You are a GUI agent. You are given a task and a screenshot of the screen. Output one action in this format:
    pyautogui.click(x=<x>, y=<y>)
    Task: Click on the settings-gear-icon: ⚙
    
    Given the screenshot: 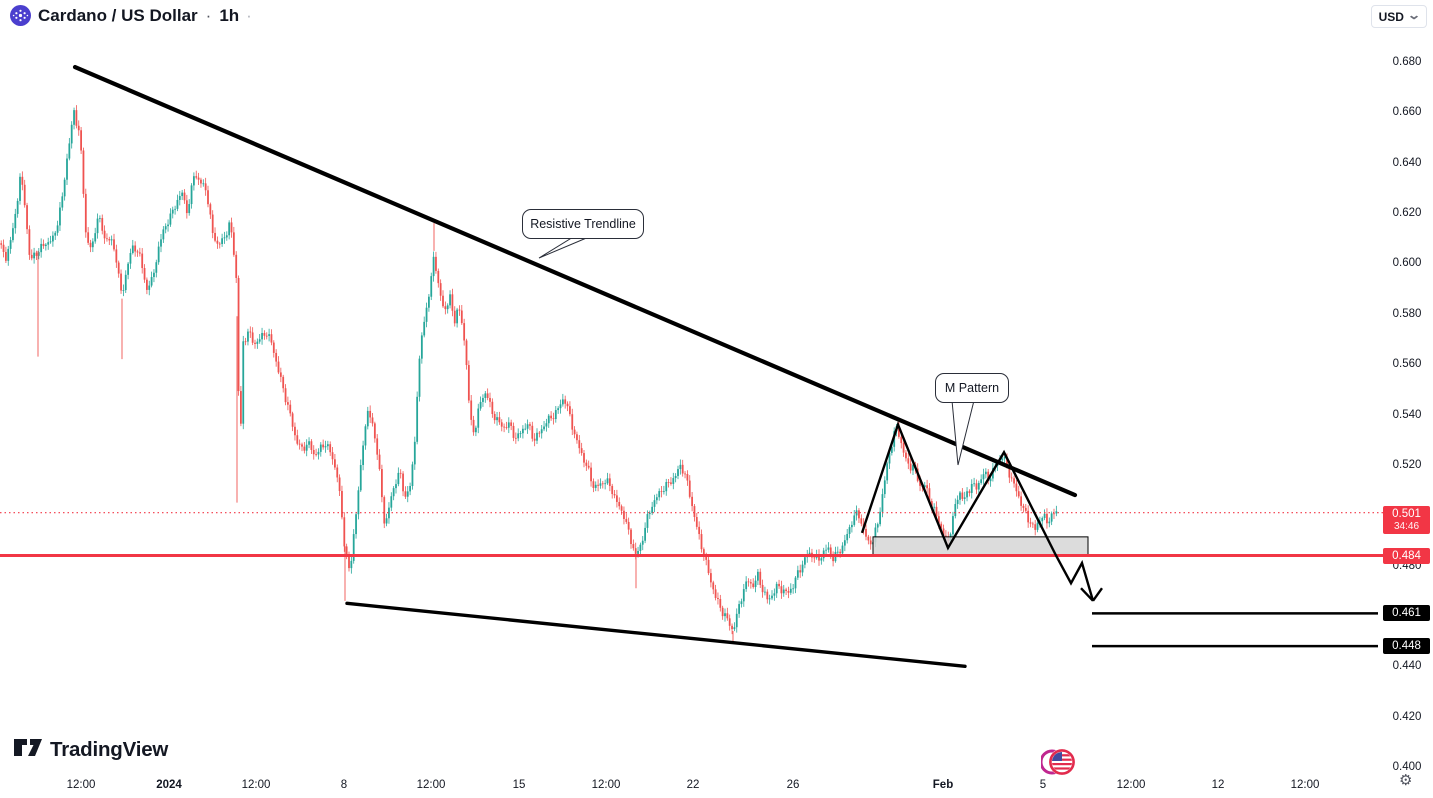 What is the action you would take?
    pyautogui.click(x=1406, y=780)
    